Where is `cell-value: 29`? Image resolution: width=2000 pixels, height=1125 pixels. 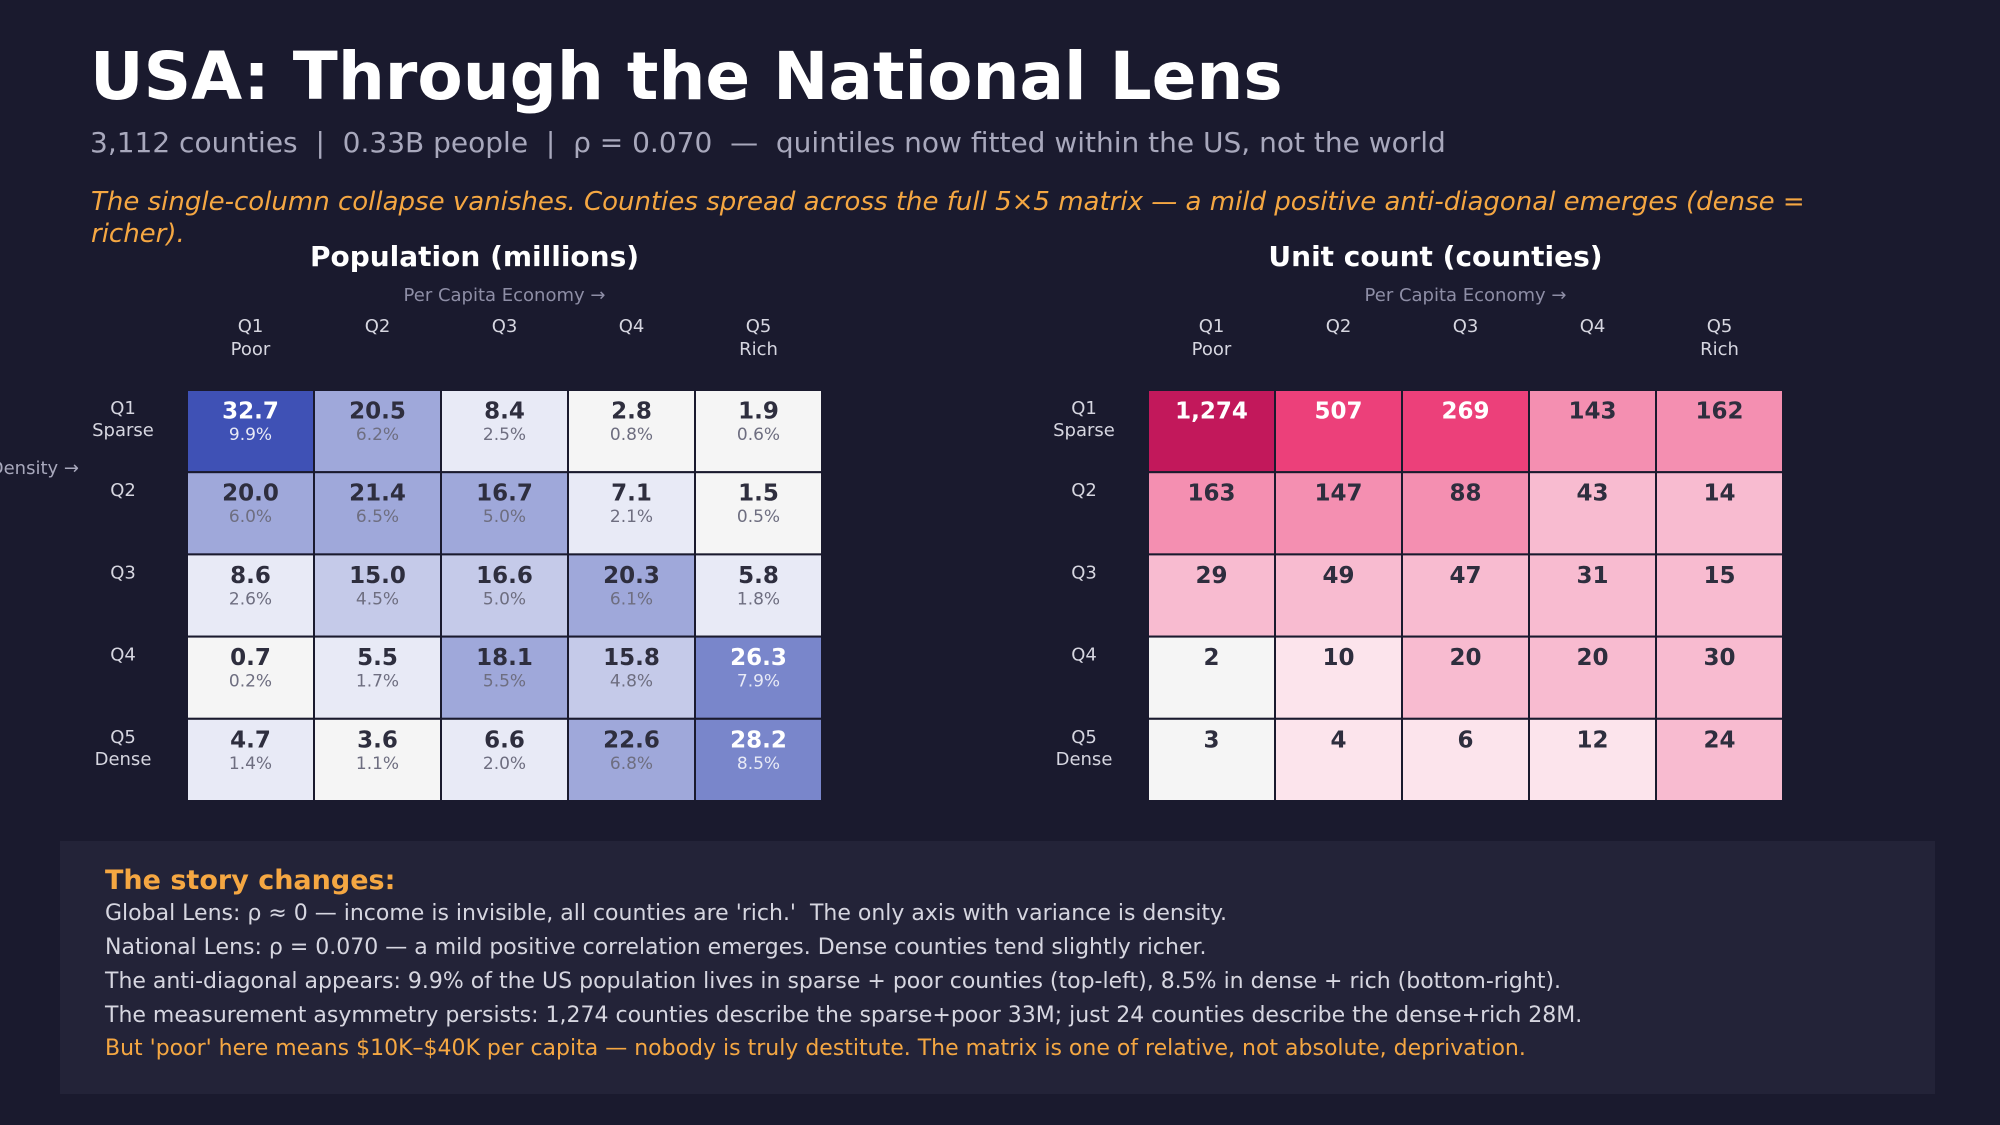
cell-value: 29 is located at coordinates (1211, 576).